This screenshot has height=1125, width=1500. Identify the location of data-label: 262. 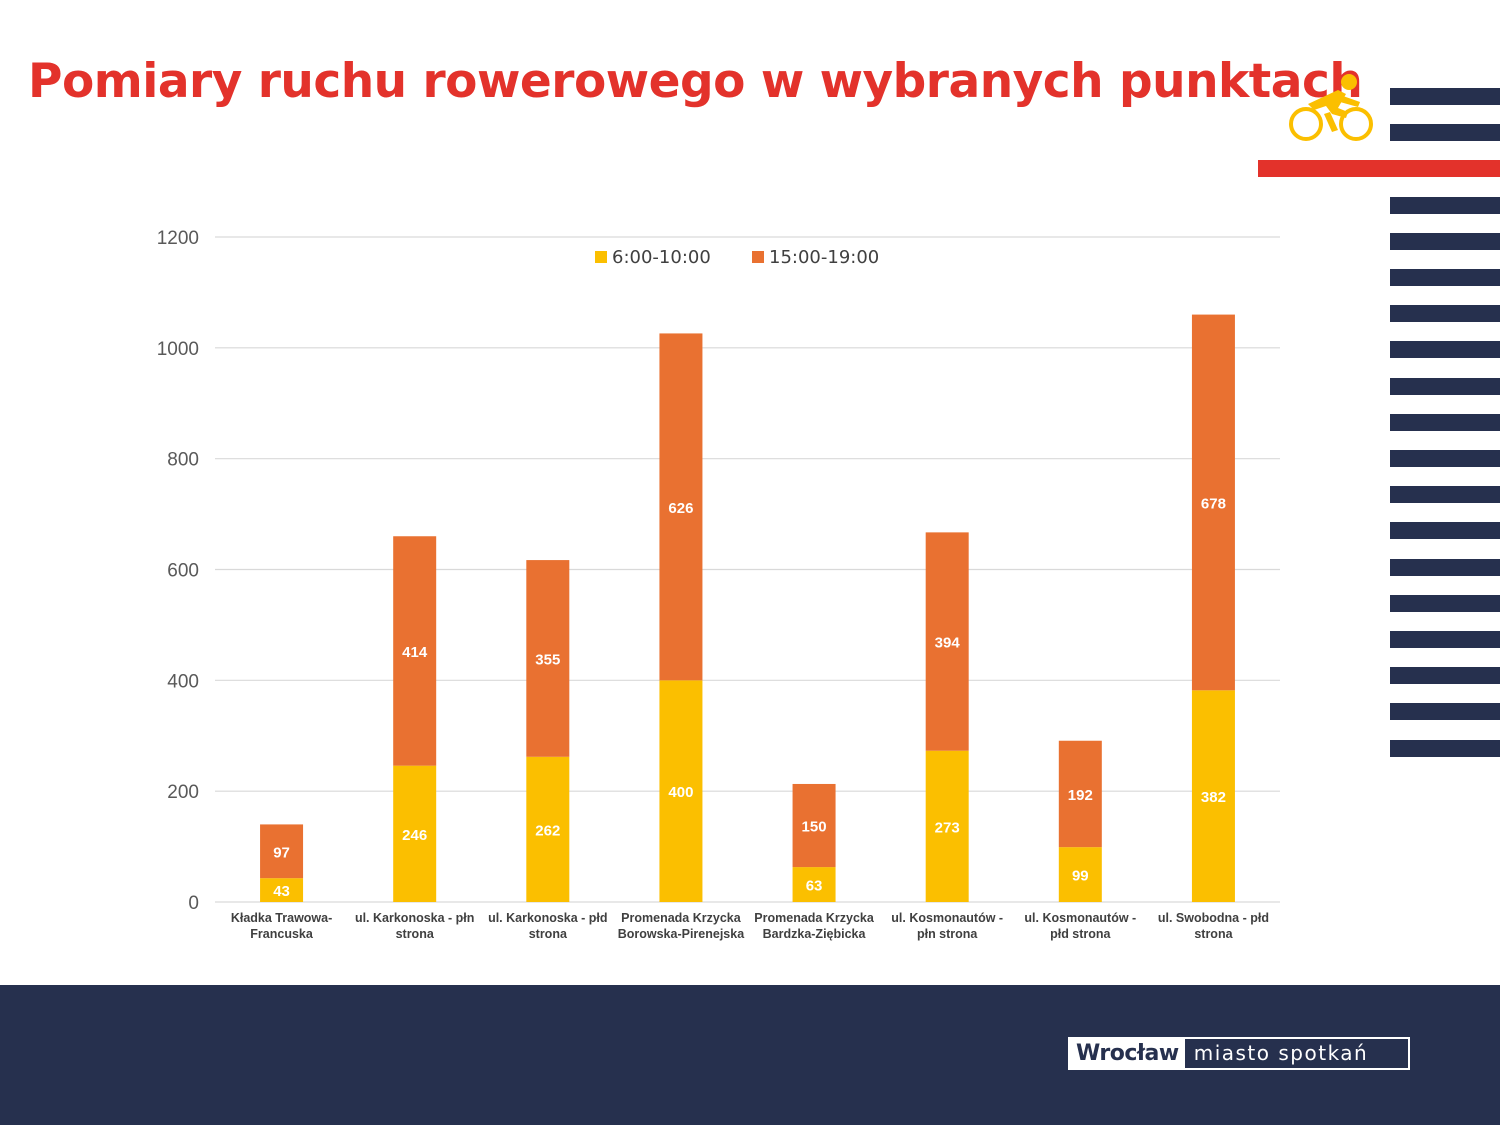
(547, 830).